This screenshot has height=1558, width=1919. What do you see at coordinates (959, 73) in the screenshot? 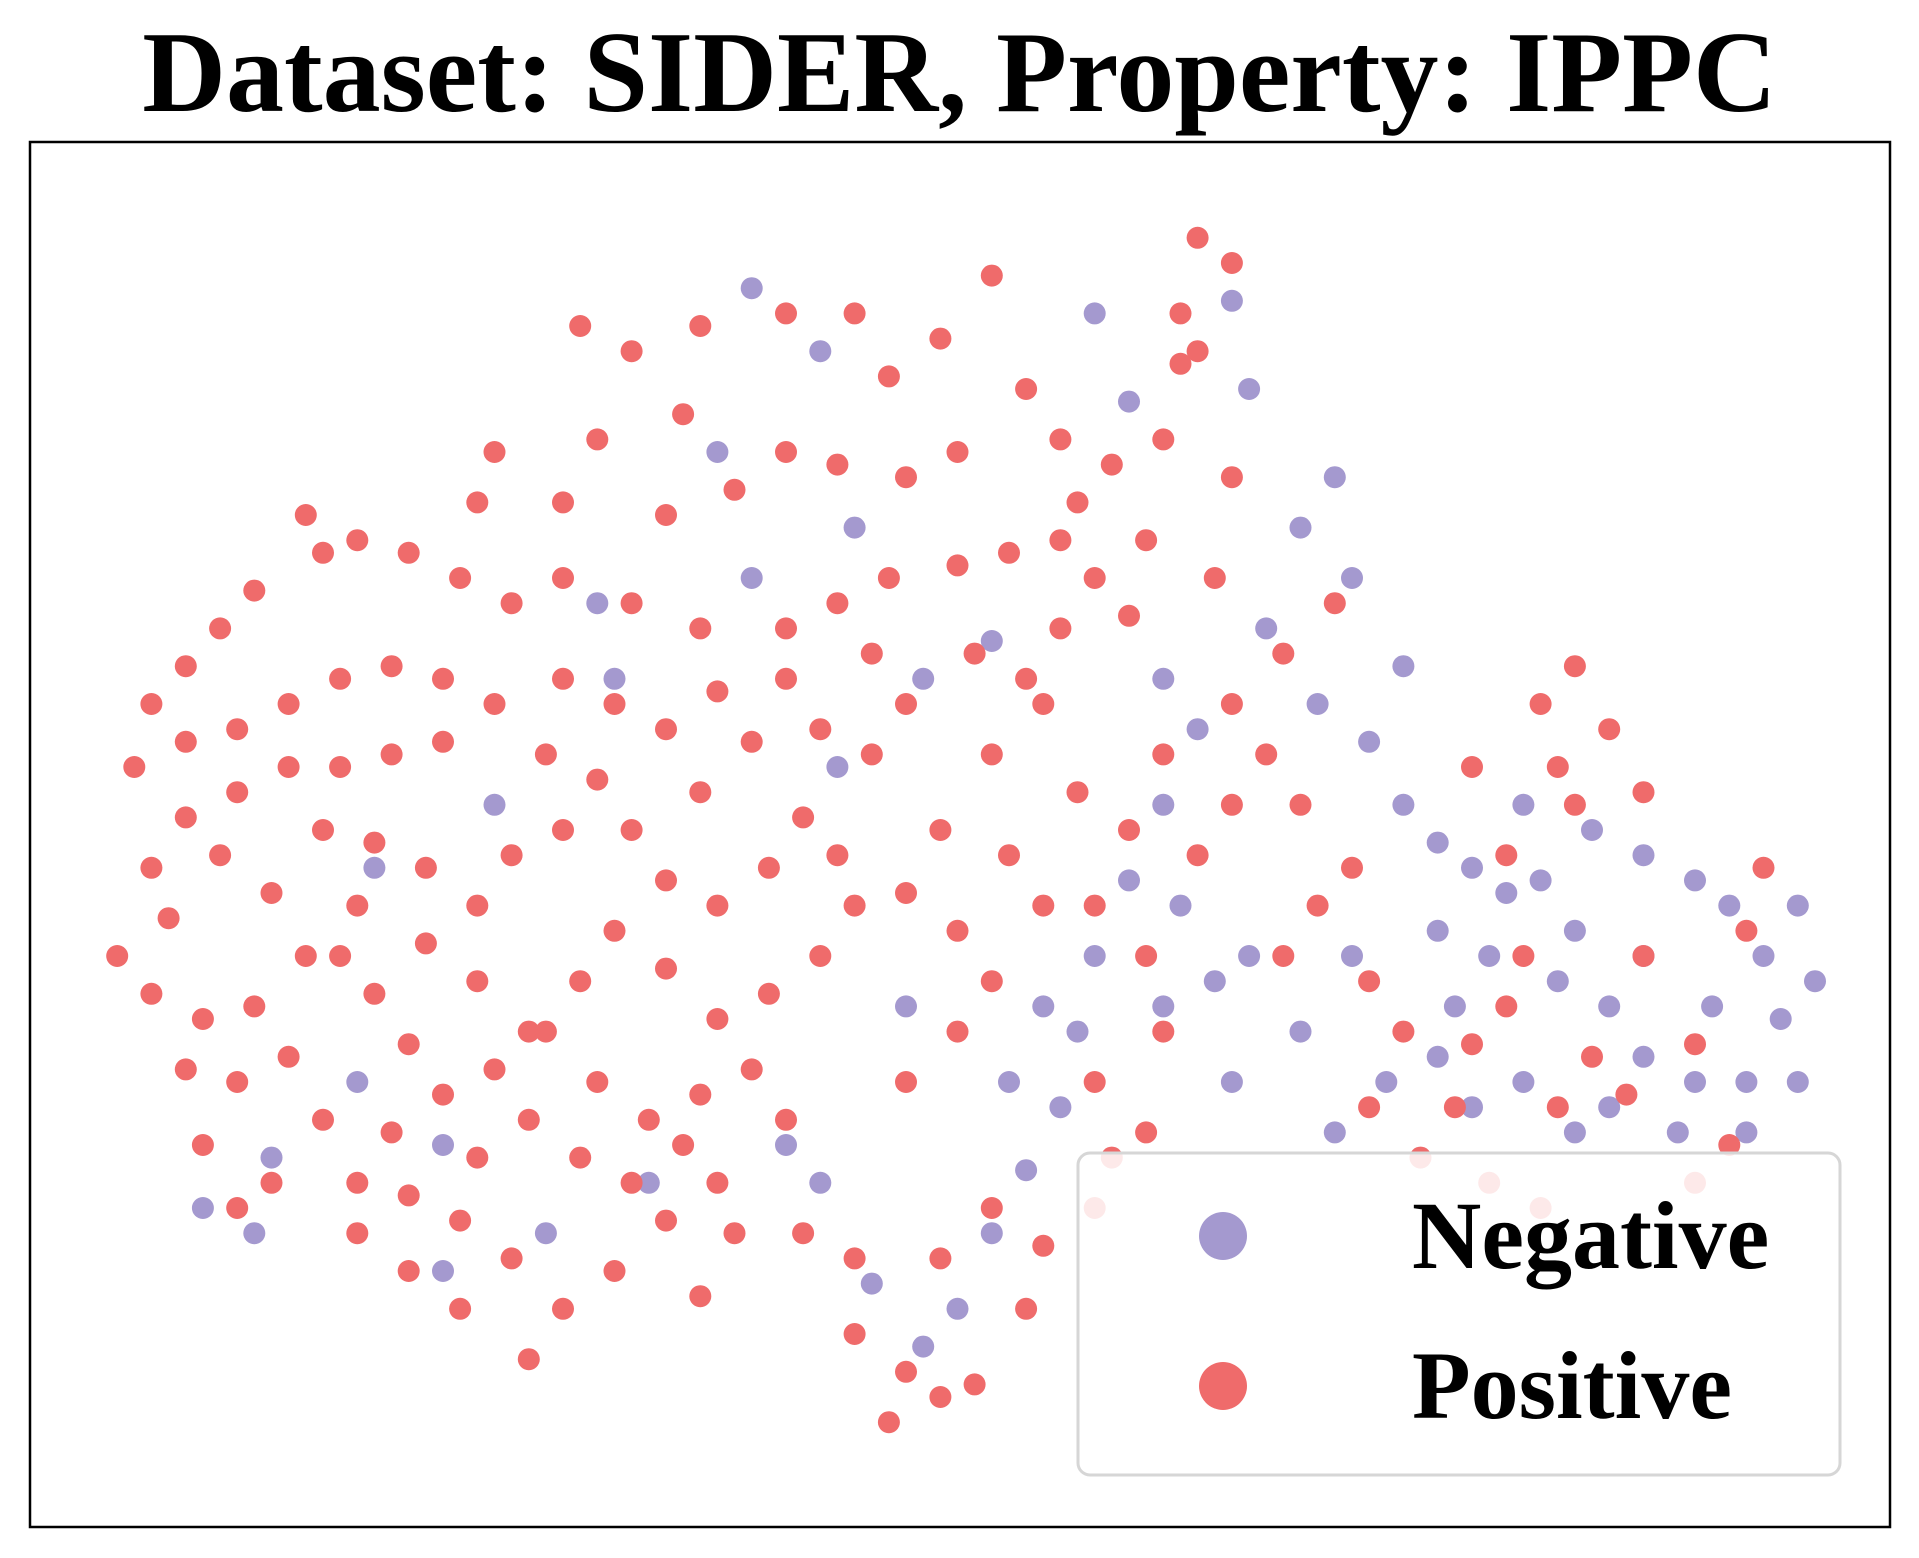
I see `chart-title: Dataset: SIDER, Property: IPPC` at bounding box center [959, 73].